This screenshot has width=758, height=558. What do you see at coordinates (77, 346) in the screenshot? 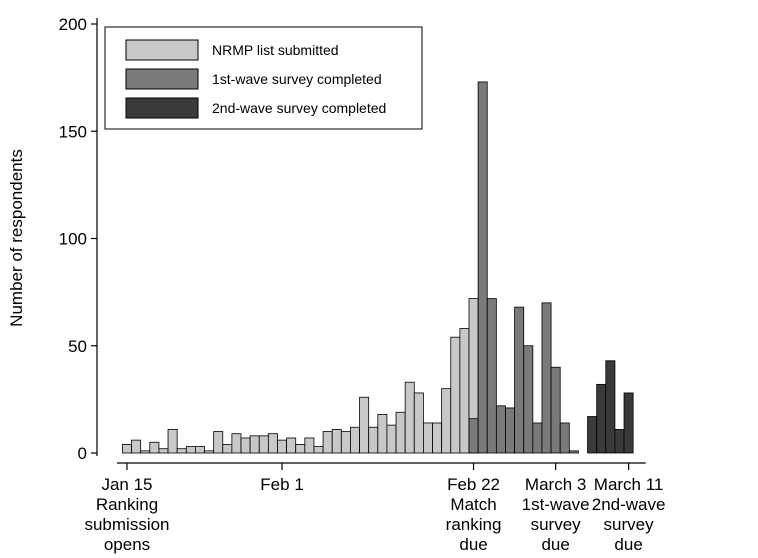
I see `y-tick-label: 50` at bounding box center [77, 346].